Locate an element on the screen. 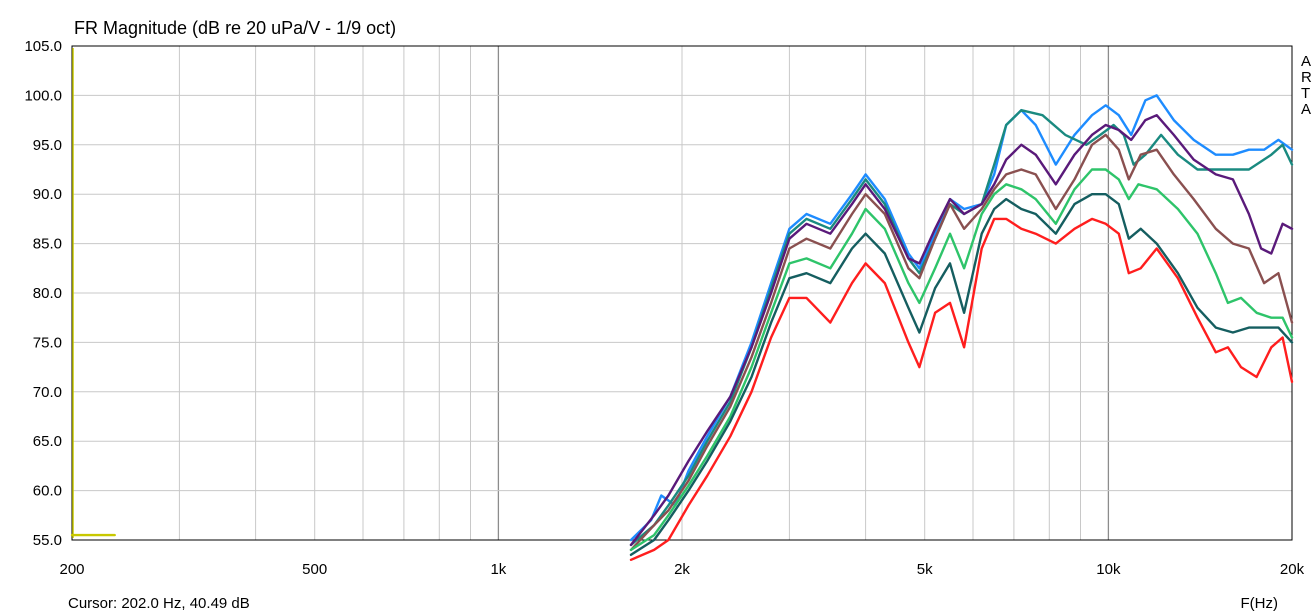 The height and width of the screenshot is (615, 1314). side-label: T is located at coordinates (1305, 93).